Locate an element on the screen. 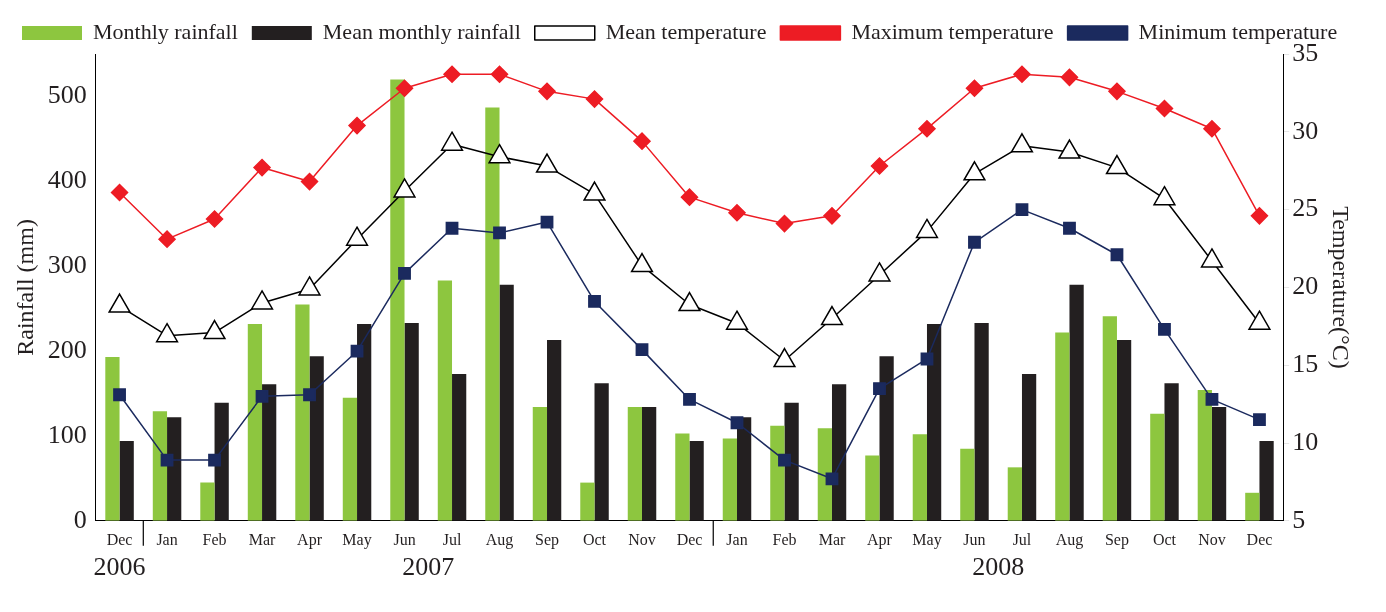  x-tick-label: Mar is located at coordinates (262, 539).